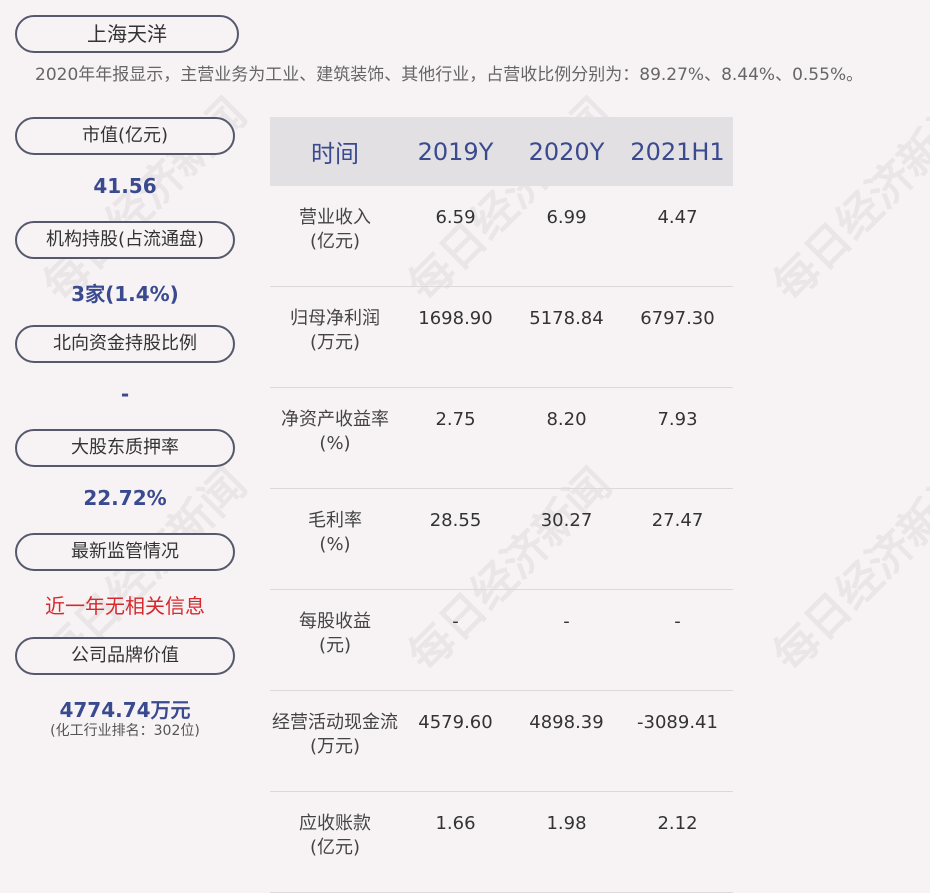 This screenshot has width=930, height=893. What do you see at coordinates (125, 731) in the screenshot?
I see `brand-rank: (化工行业排名：302位)` at bounding box center [125, 731].